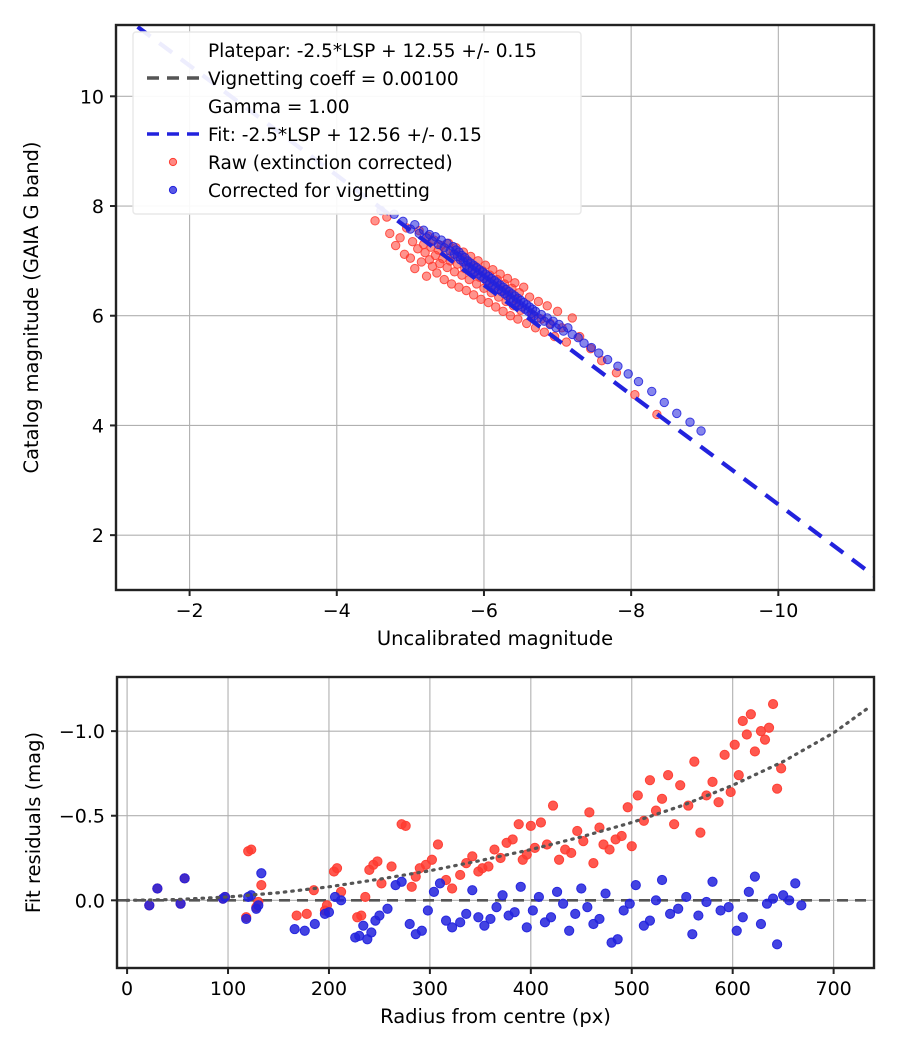 The width and height of the screenshot is (900, 1050). What do you see at coordinates (127, 989) in the screenshot?
I see `x-tick-label: 0` at bounding box center [127, 989].